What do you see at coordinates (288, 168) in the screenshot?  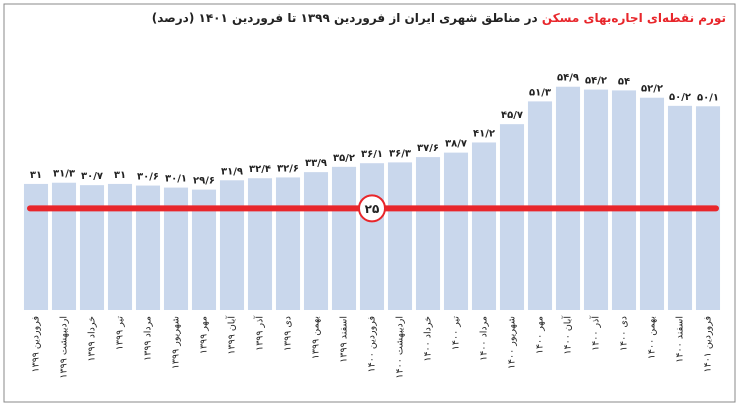 I see `value-label: ۳۲/۶` at bounding box center [288, 168].